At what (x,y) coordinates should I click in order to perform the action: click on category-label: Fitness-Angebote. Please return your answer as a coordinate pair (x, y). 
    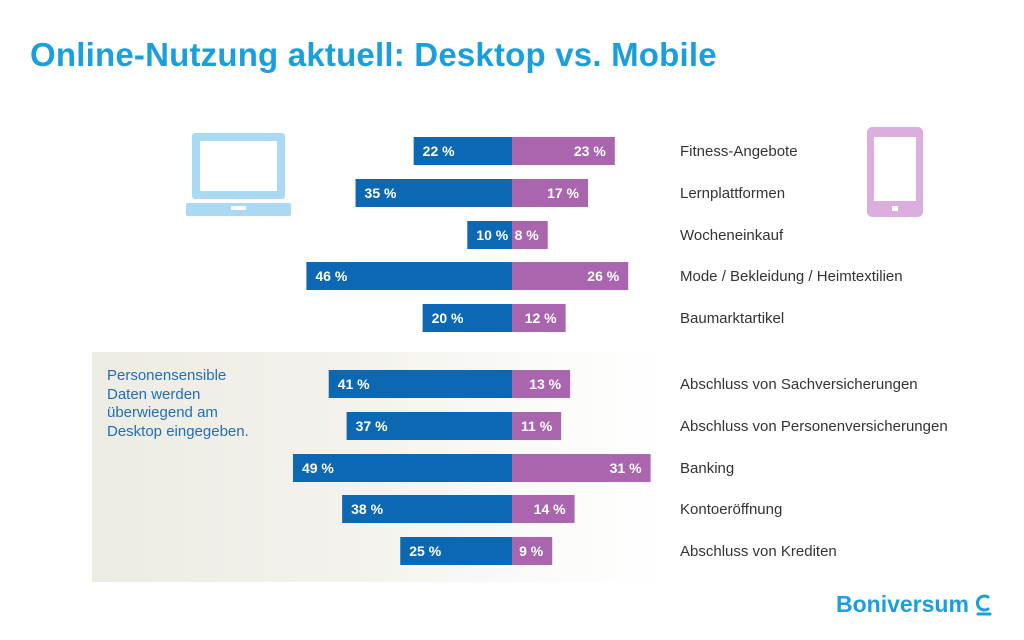
    Looking at the image, I should click on (739, 151).